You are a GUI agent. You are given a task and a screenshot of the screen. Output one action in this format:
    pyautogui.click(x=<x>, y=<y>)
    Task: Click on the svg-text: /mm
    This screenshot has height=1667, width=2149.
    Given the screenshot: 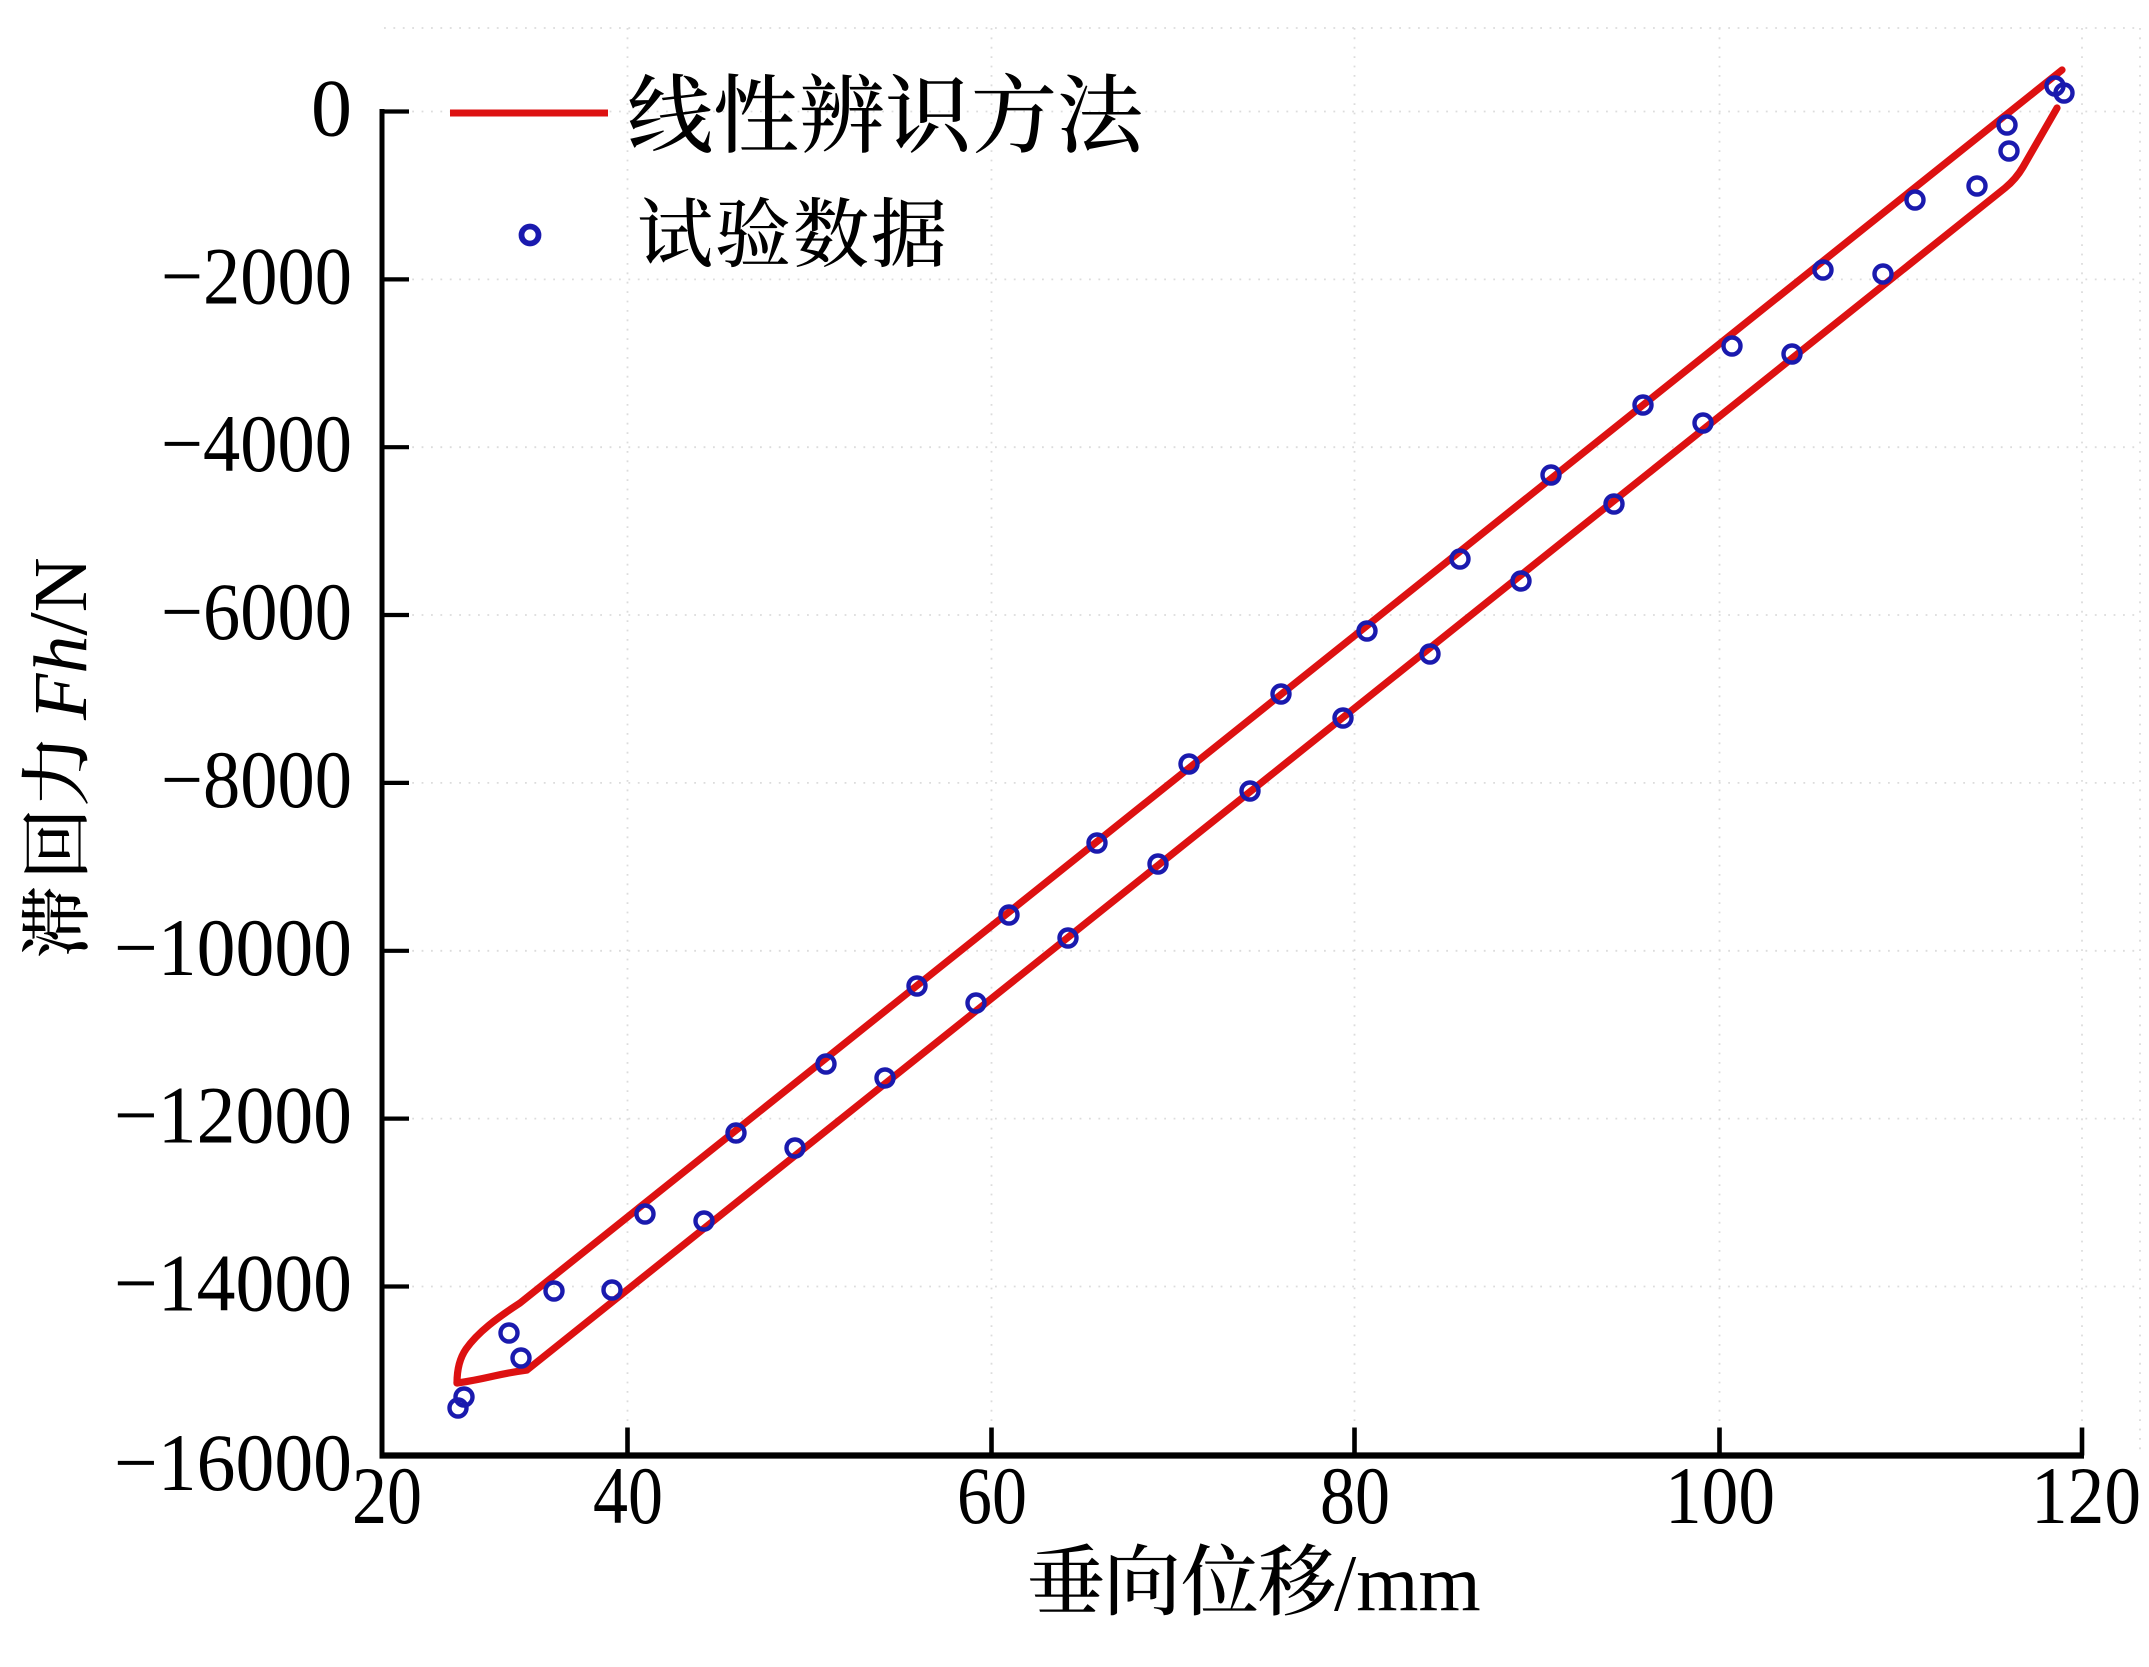 What is the action you would take?
    pyautogui.click(x=1407, y=1584)
    